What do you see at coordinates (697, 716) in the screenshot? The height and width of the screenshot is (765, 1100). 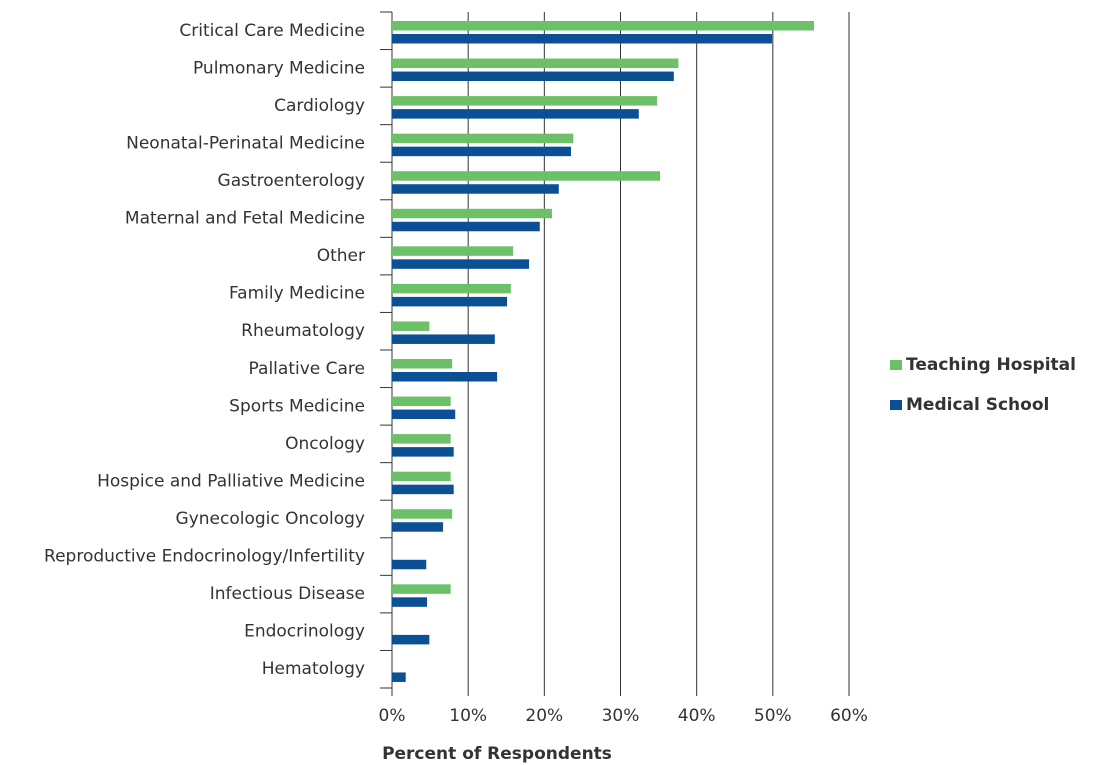 I see `x-tick-label: 40%` at bounding box center [697, 716].